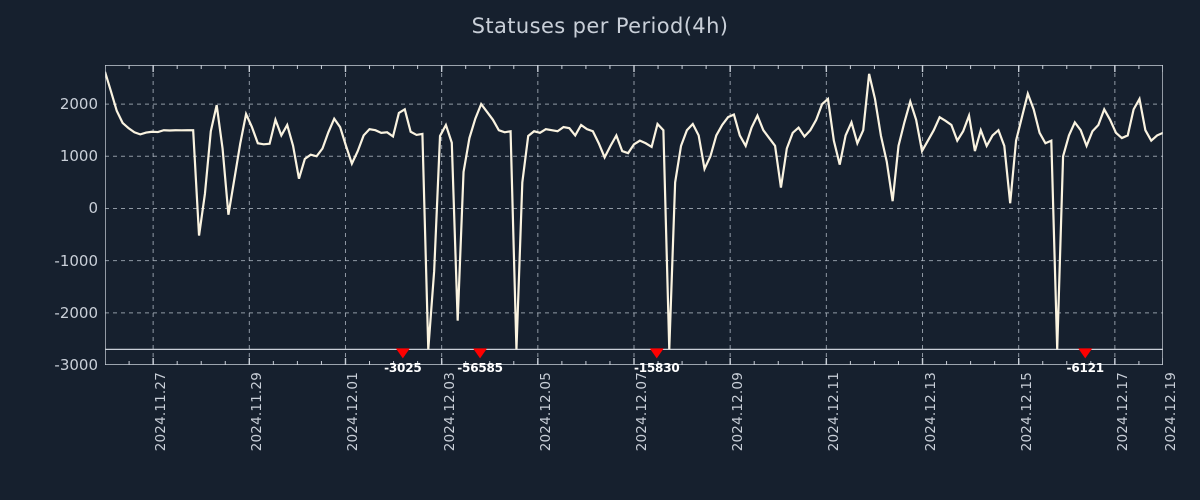 The height and width of the screenshot is (500, 1200). I want to click on y-tick-label: 0, so click(93, 208).